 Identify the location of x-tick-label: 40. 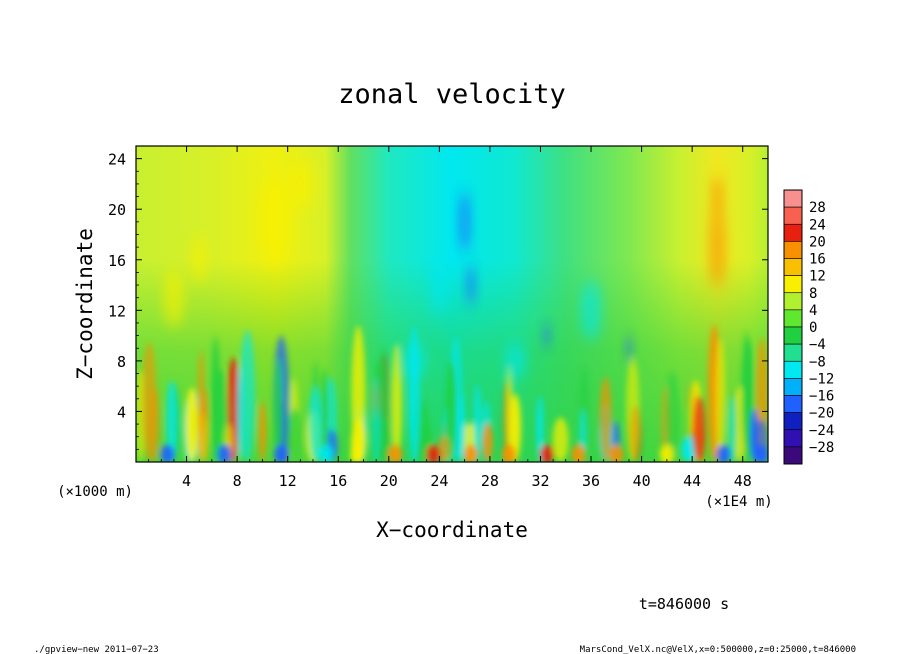
(642, 481).